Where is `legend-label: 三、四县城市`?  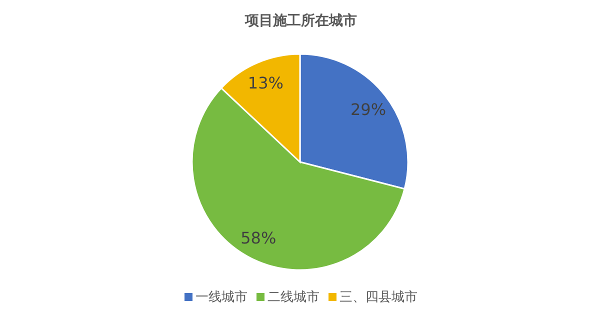 legend-label: 三、四县城市 is located at coordinates (379, 297).